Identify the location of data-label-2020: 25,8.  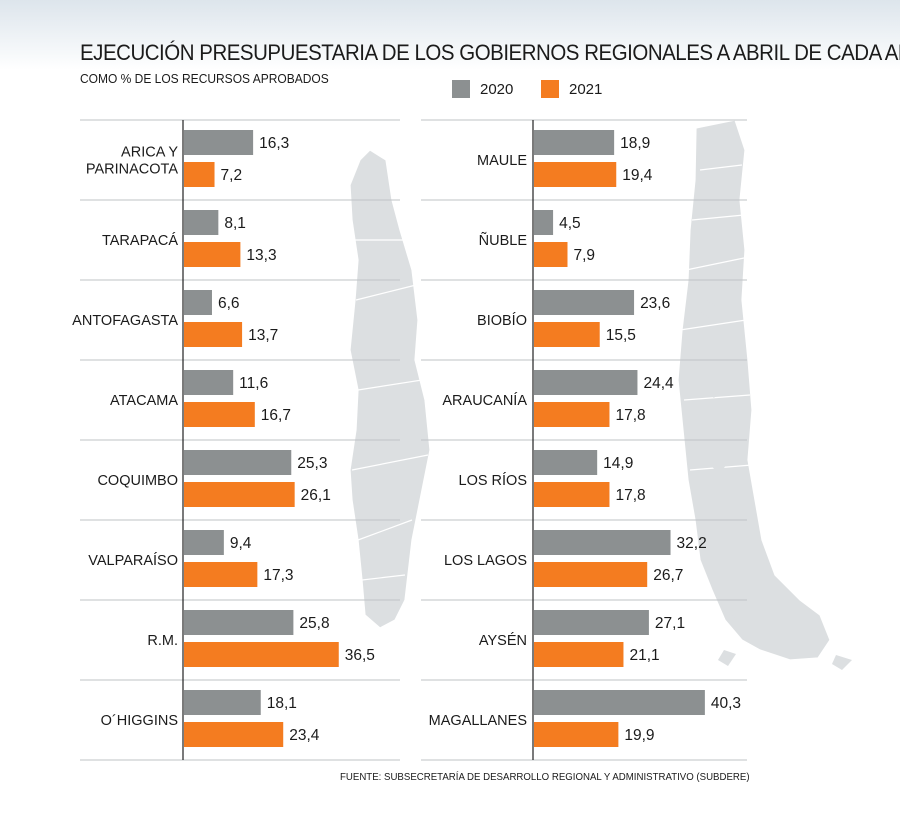
(314, 623).